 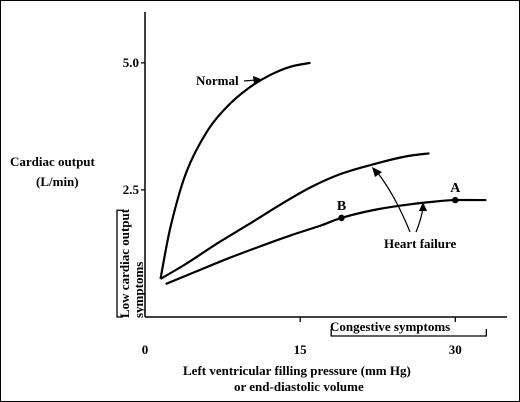 I want to click on low-output-label-line1: Low cardiac output, so click(x=124, y=263).